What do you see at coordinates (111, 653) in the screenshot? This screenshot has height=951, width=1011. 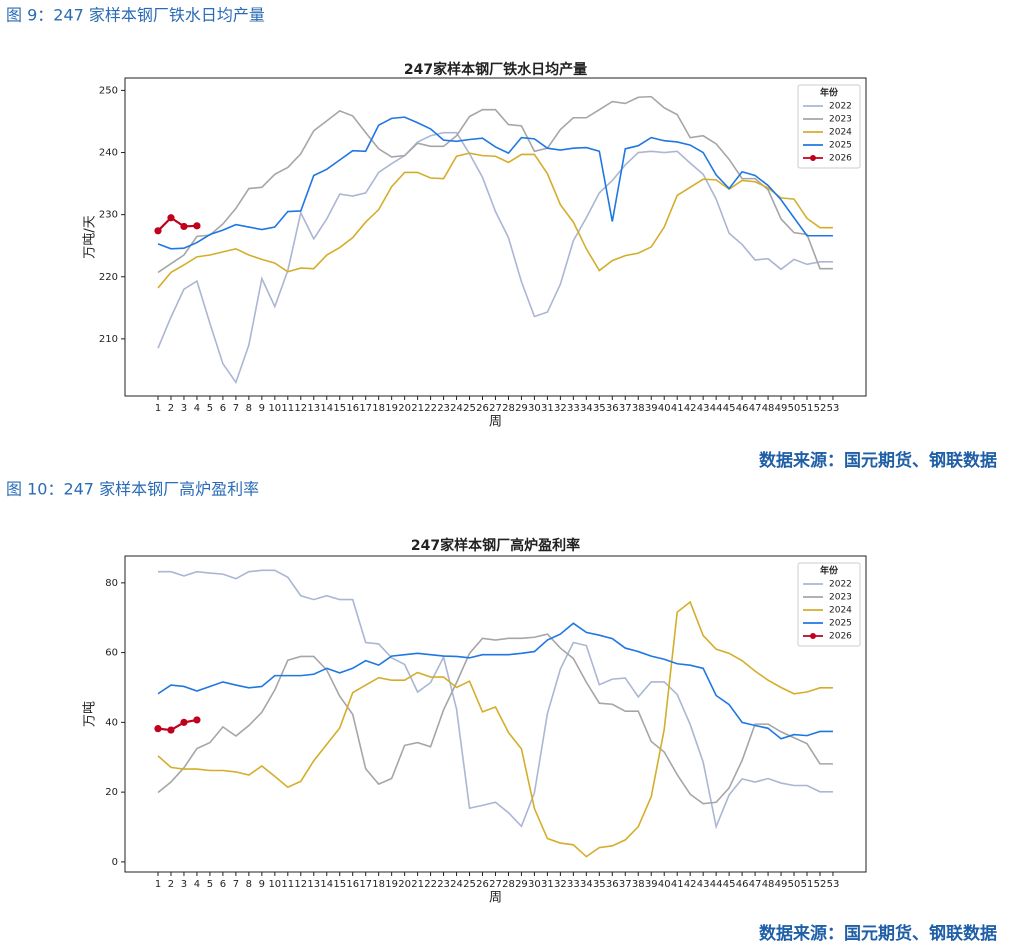 I see `y-tick-label: 60` at bounding box center [111, 653].